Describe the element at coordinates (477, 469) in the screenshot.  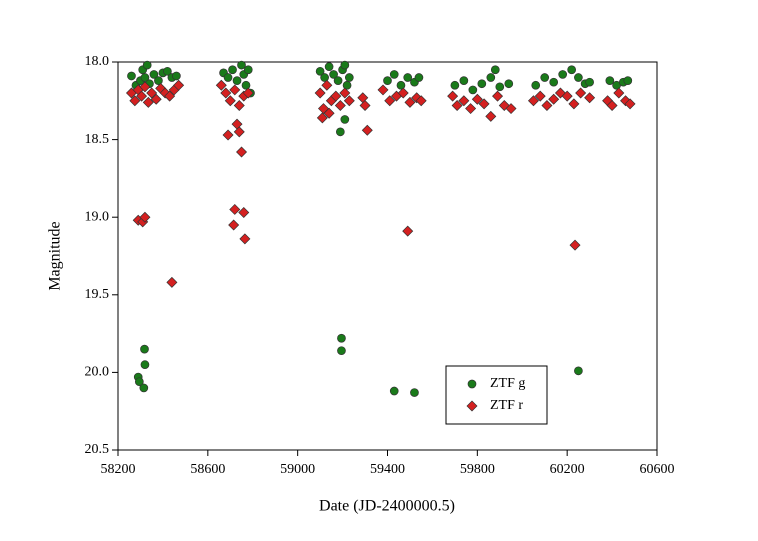
I see `x-tick-label: 59800` at that location.